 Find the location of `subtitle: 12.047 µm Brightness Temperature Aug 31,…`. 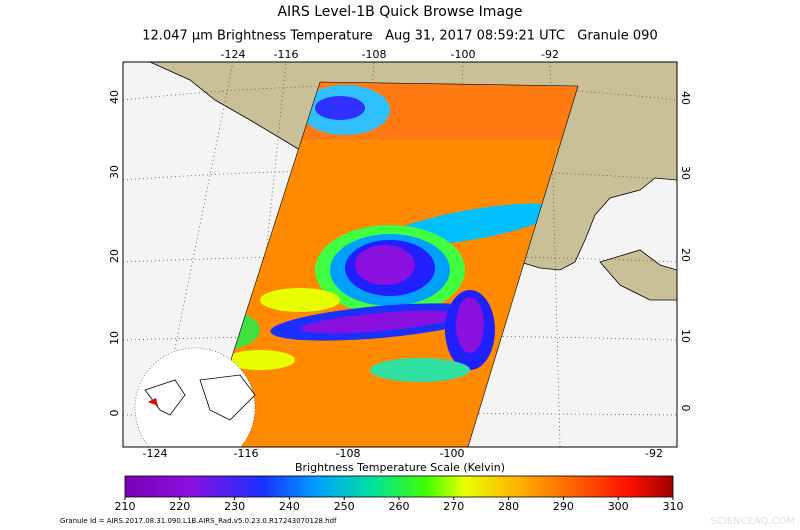

subtitle: 12.047 µm Brightness Temperature Aug 31,… is located at coordinates (399, 36).